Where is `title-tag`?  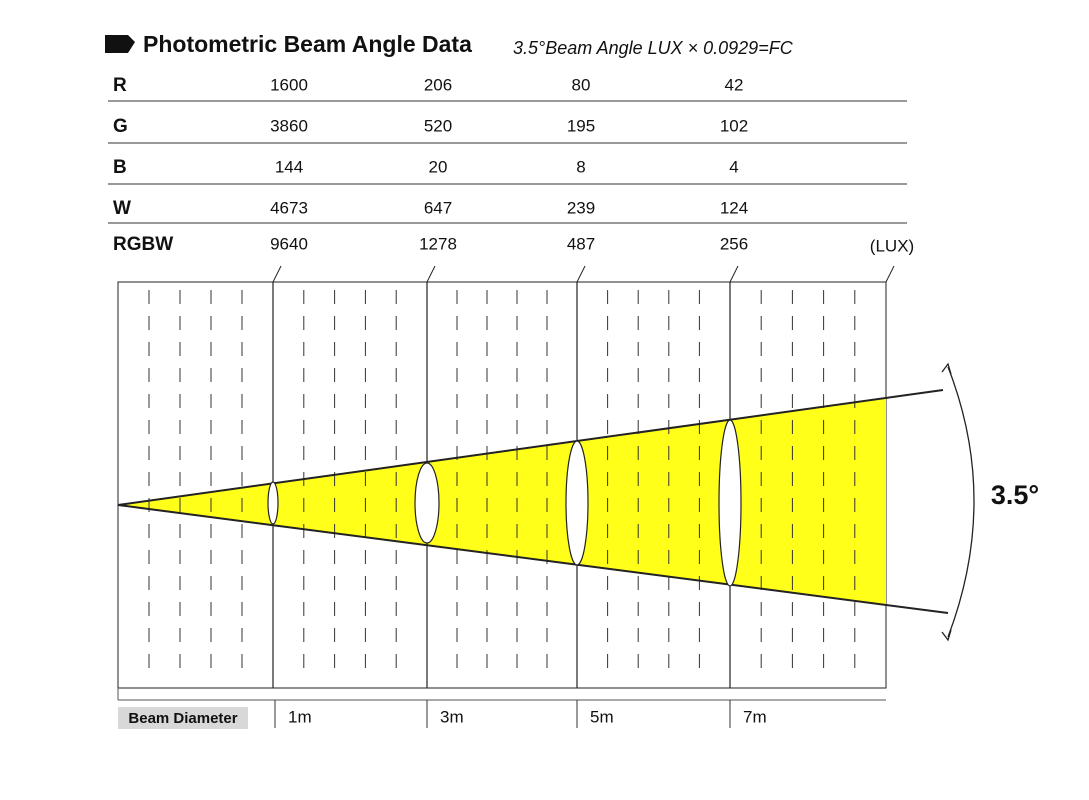
title-tag is located at coordinates (120, 44).